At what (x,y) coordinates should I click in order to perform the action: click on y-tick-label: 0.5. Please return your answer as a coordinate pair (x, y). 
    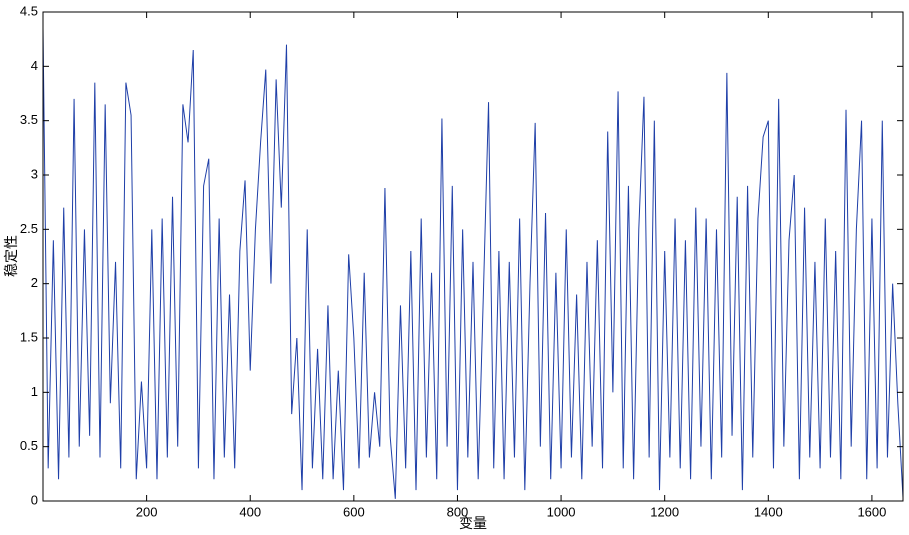
    Looking at the image, I should click on (29, 445).